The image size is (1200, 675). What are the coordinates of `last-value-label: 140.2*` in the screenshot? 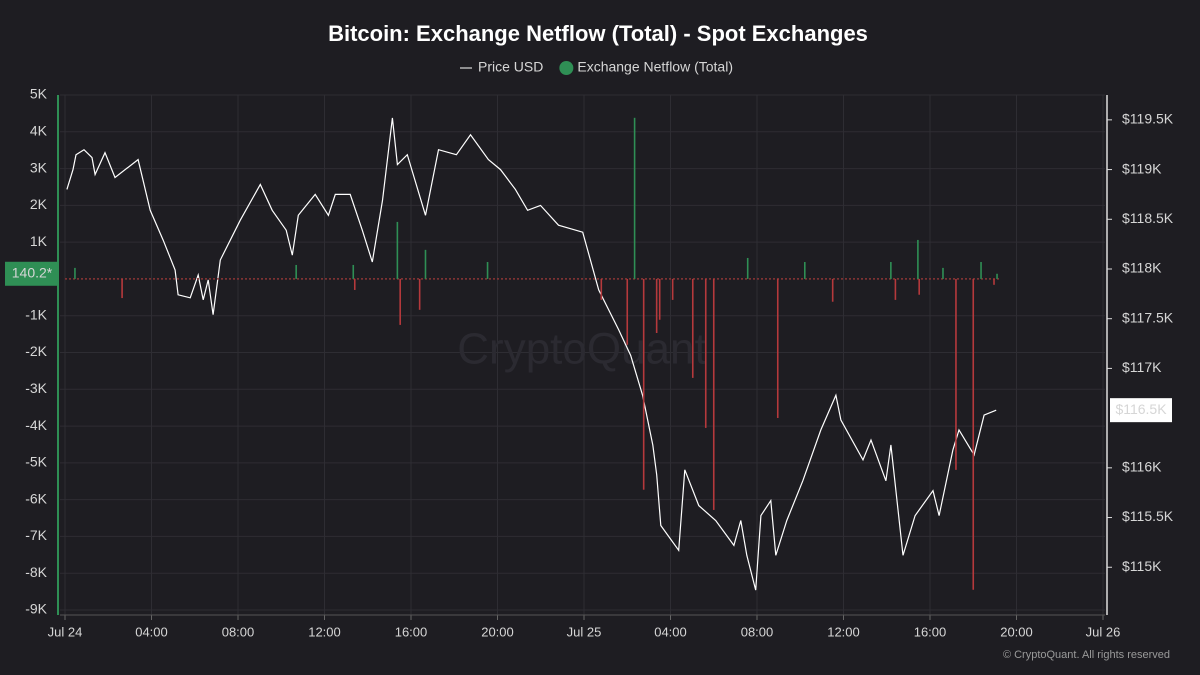 It's located at (32, 272).